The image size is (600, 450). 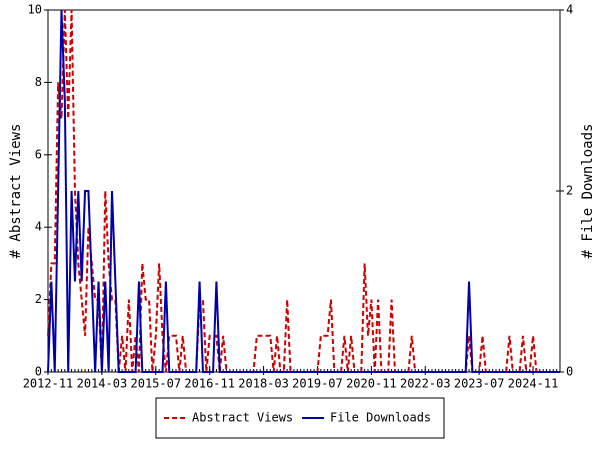 I want to click on legend-box, so click(x=300, y=418).